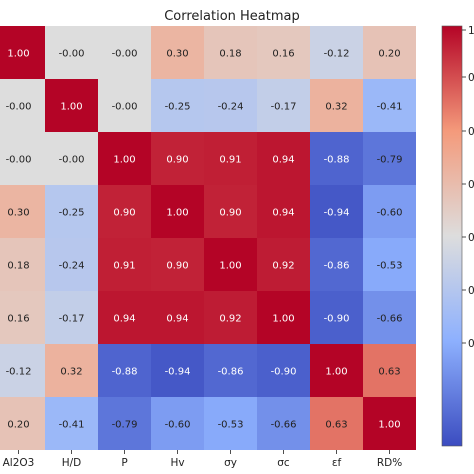 This screenshot has height=474, width=474. I want to click on colorbar: 1 0 0 0 0 0 0, so click(457, 236).